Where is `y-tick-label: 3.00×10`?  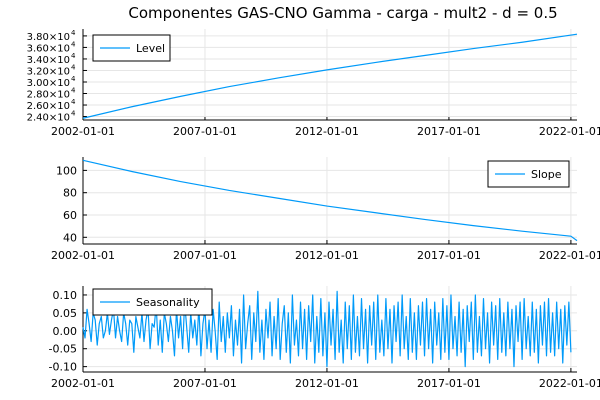 y-tick-label: 3.00×10 is located at coordinates (48, 83).